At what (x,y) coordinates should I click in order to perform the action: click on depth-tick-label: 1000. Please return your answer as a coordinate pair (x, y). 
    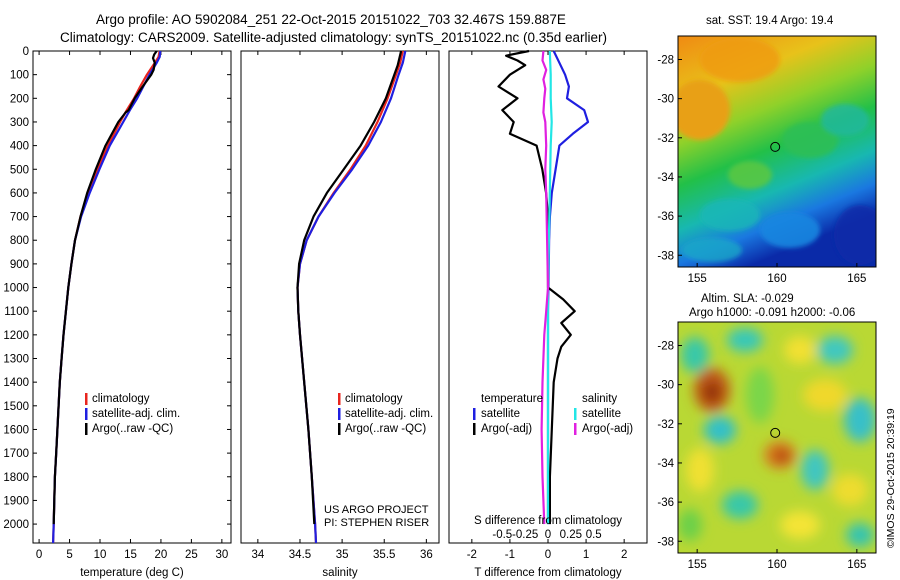
    Looking at the image, I should click on (16, 289).